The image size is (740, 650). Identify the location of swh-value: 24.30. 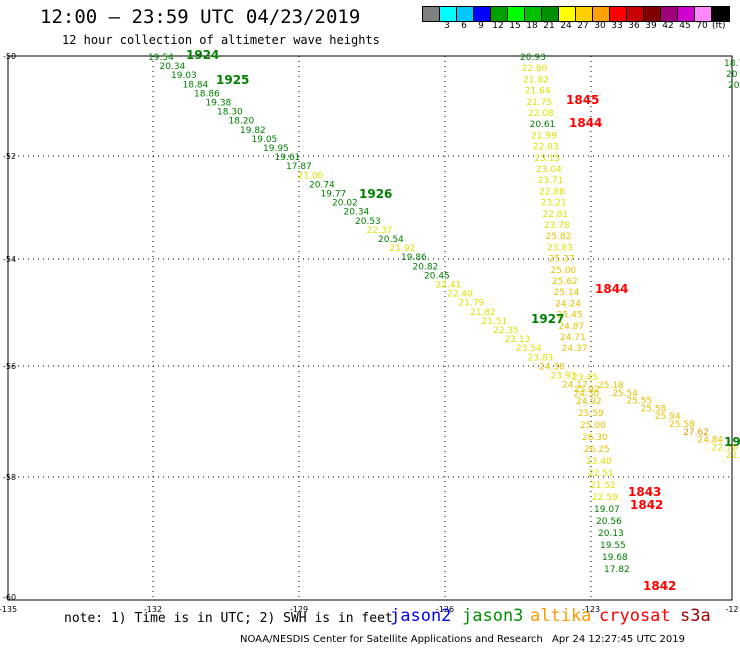
(587, 395).